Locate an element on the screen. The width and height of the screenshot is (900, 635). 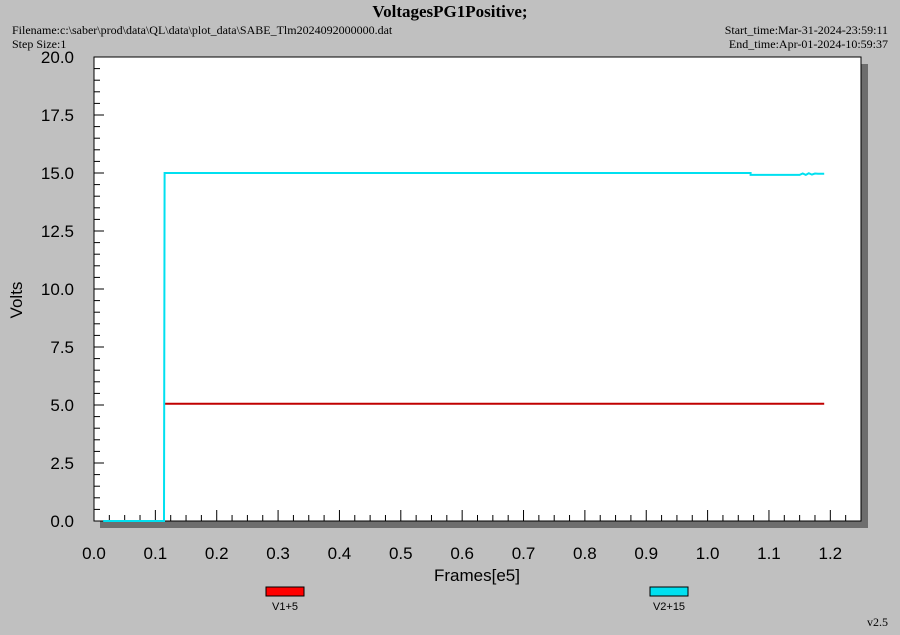
y-tick-label: 17.5 is located at coordinates (57, 115).